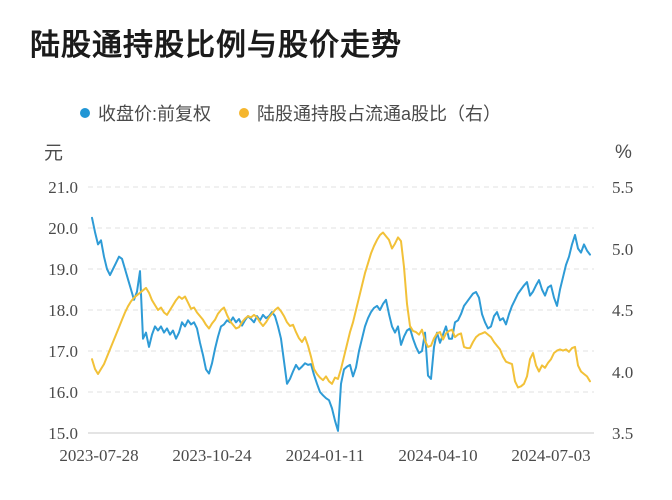  I want to click on left-axis-tick: 18.0, so click(63, 310).